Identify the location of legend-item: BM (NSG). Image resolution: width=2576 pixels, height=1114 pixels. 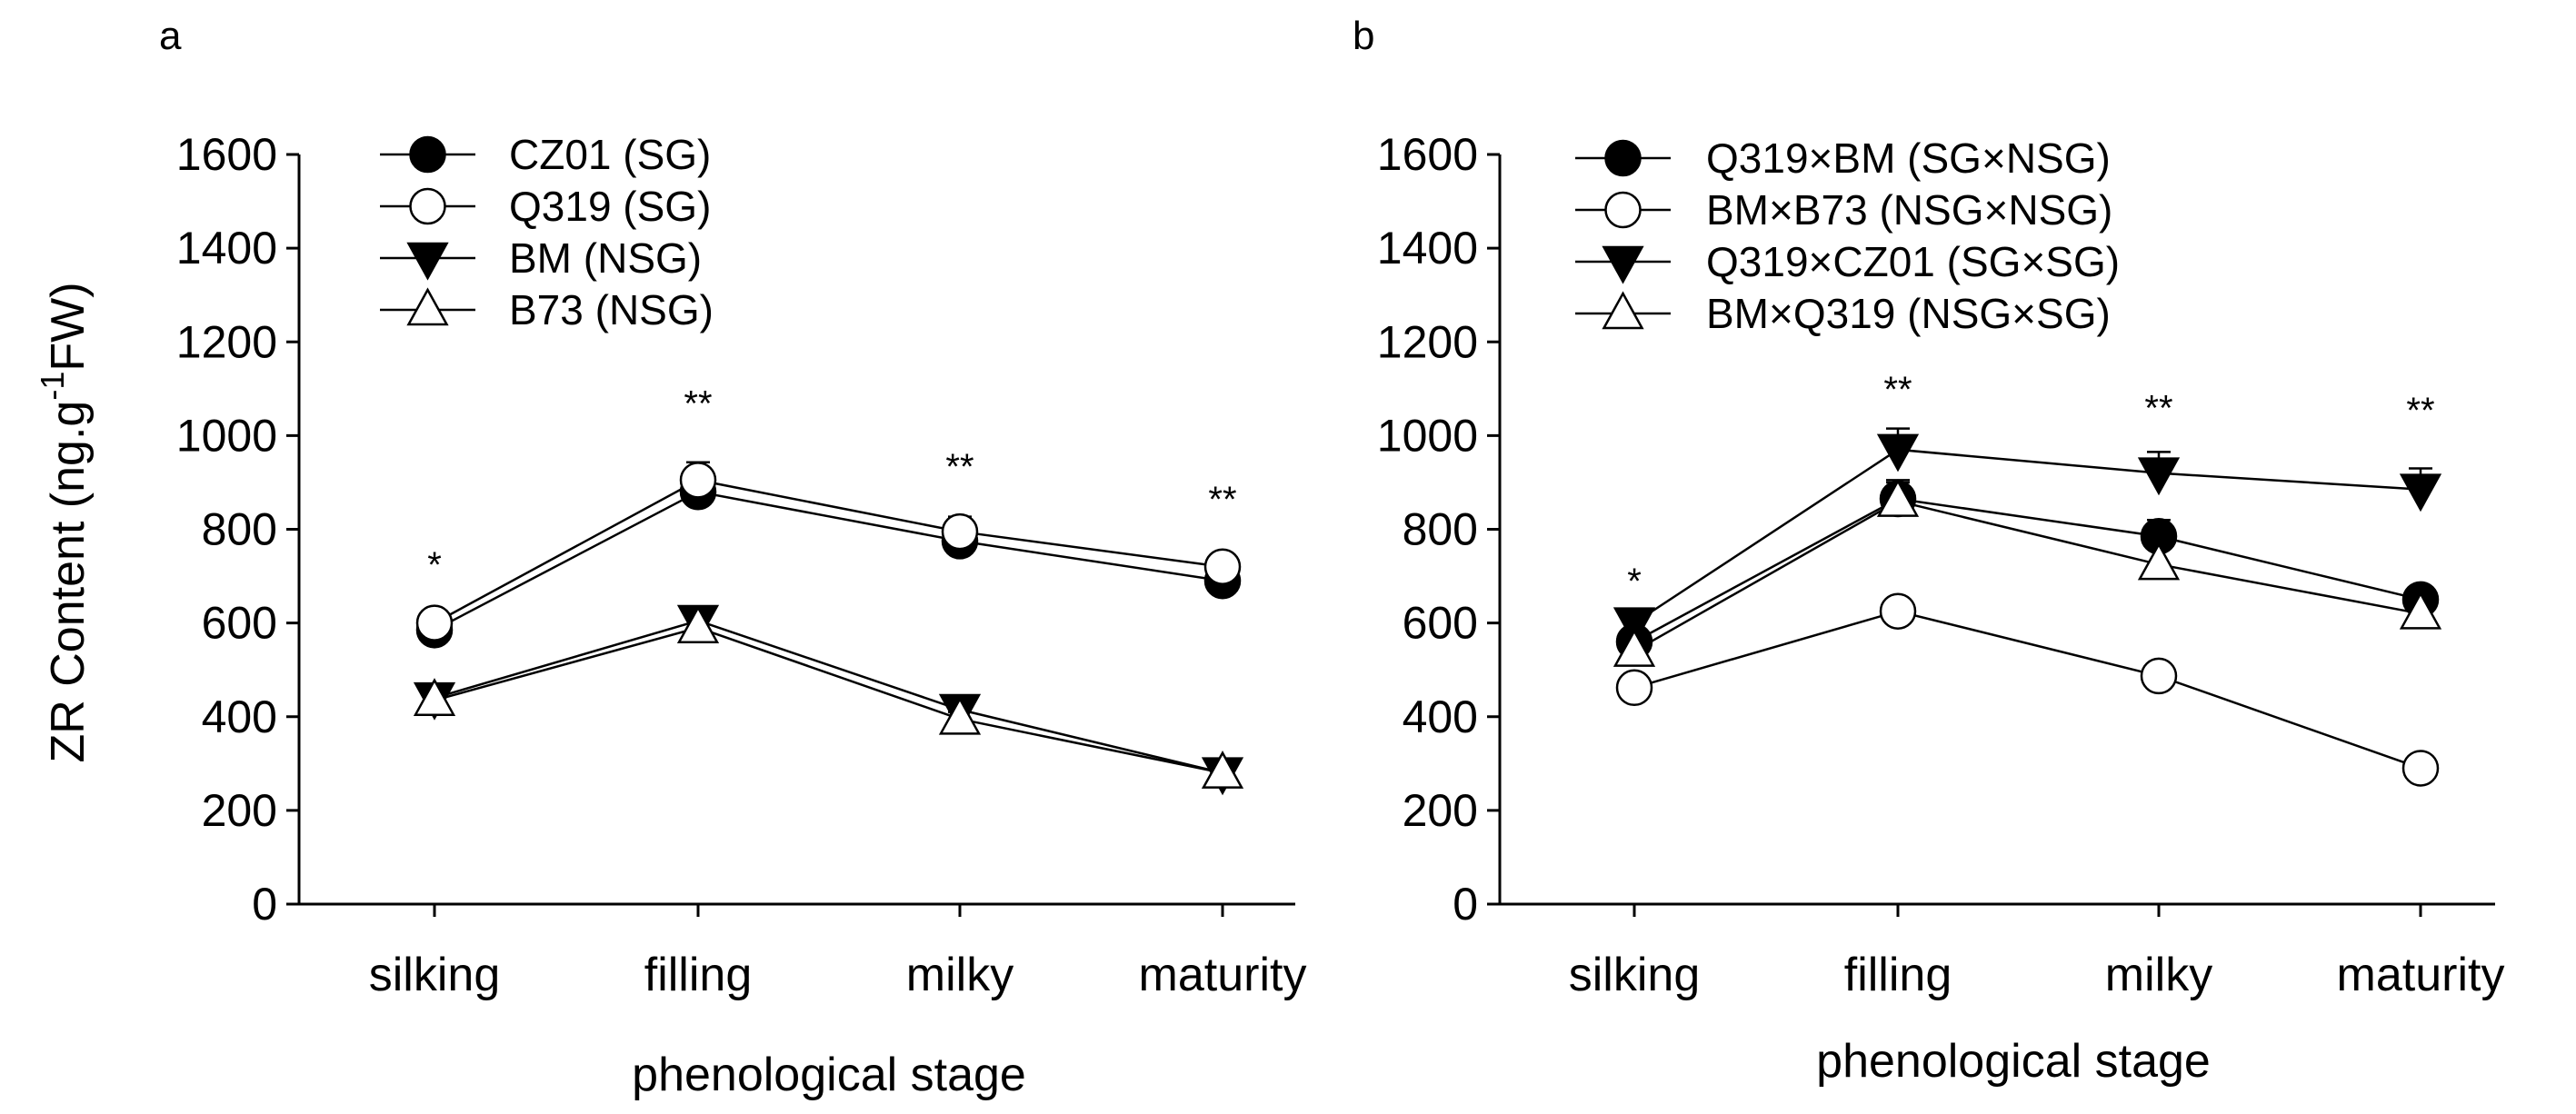
(541, 258).